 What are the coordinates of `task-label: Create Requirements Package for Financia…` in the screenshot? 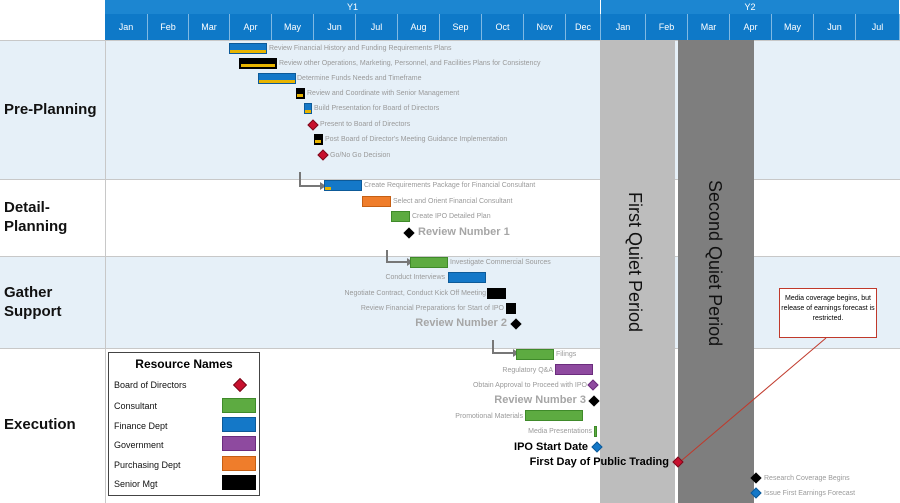 It's located at (450, 185).